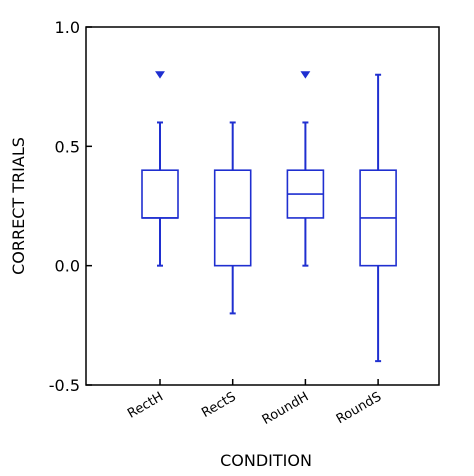 This screenshot has height=476, width=474. I want to click on x-tick-label: RectS, so click(219, 404).